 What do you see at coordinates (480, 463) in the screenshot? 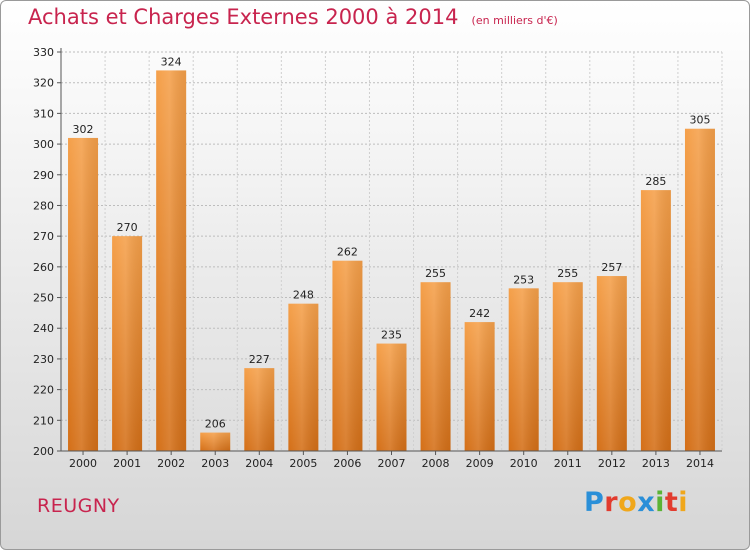
I see `x-tick-label: 2009` at bounding box center [480, 463].